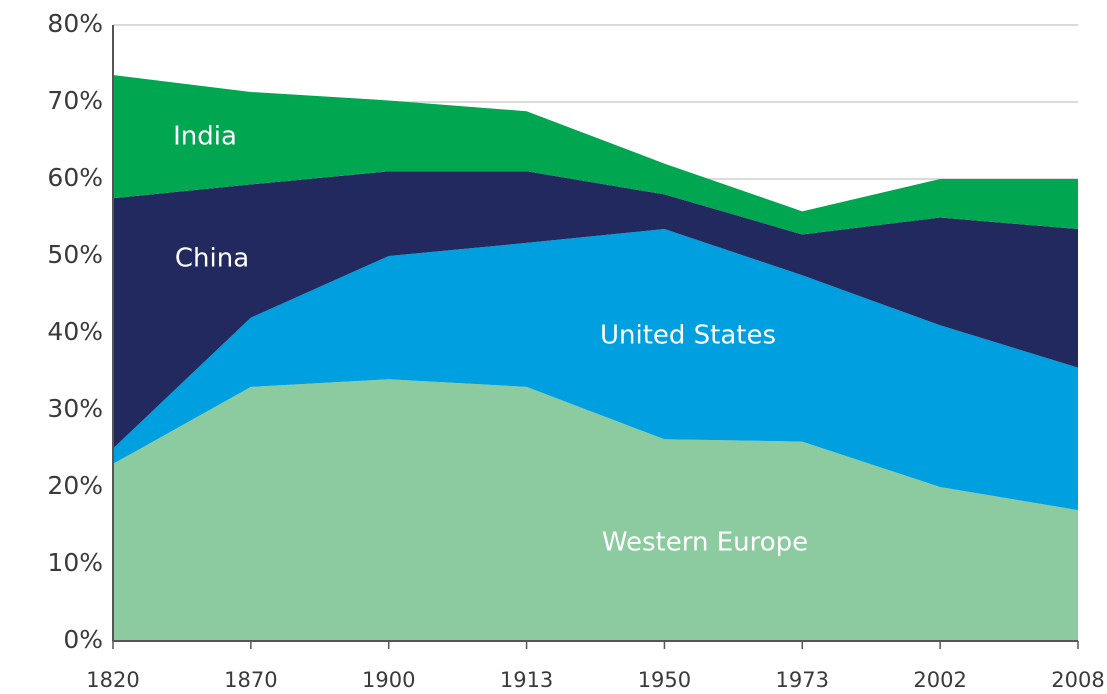 The height and width of the screenshot is (694, 1107). I want to click on series-label: India, so click(205, 137).